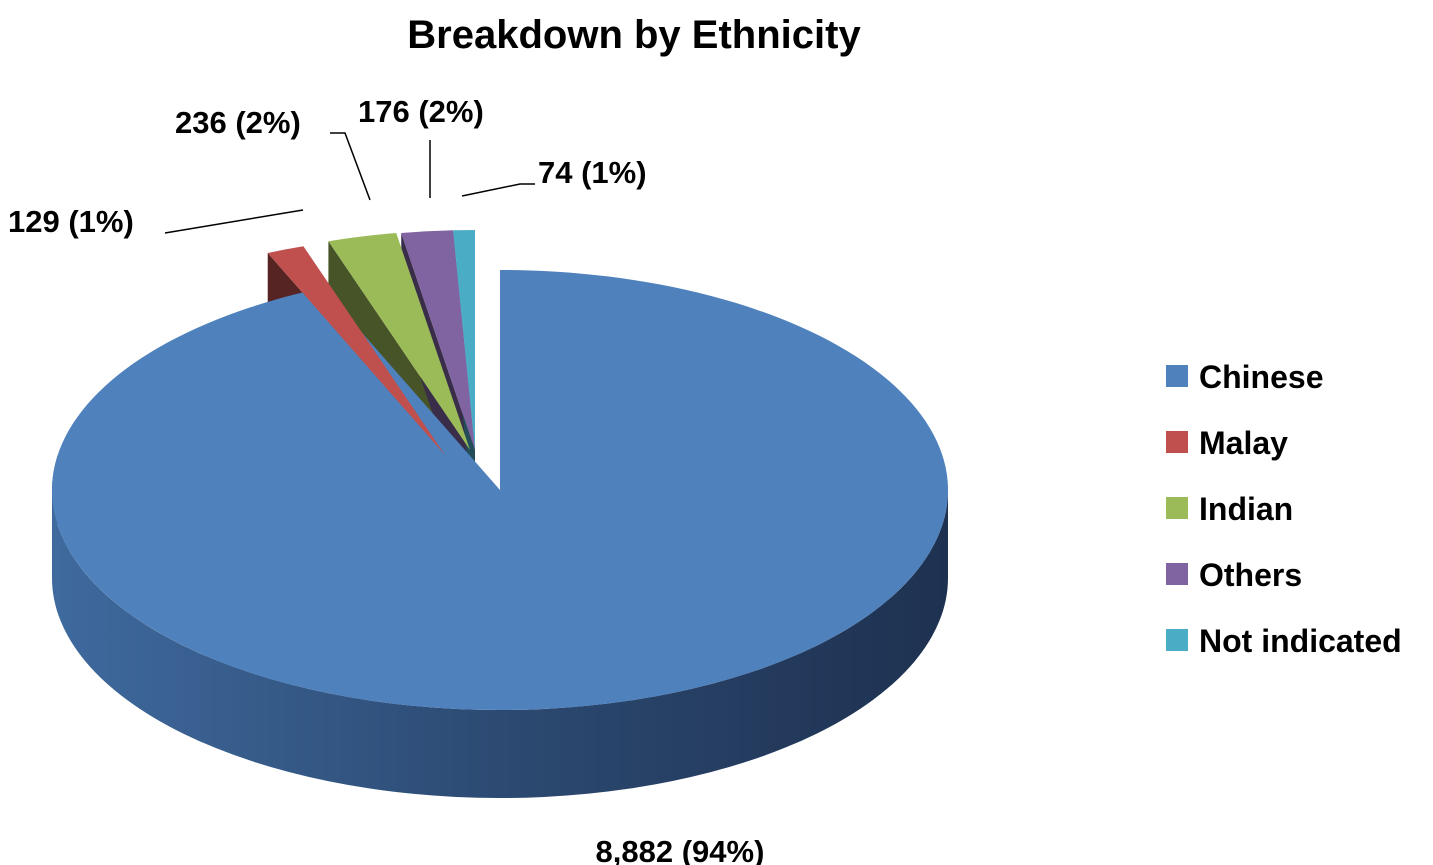 The image size is (1433, 865). I want to click on legend: Chinese Malay Indian Others Not indicated, so click(1284, 509).